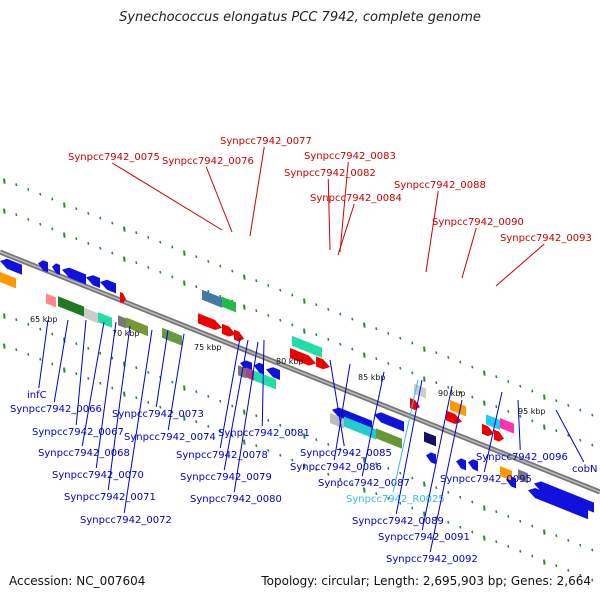 The height and width of the screenshot is (600, 600). What do you see at coordinates (395, 499) in the screenshot?
I see `gene-label: Synpcc7942_R0025` at bounding box center [395, 499].